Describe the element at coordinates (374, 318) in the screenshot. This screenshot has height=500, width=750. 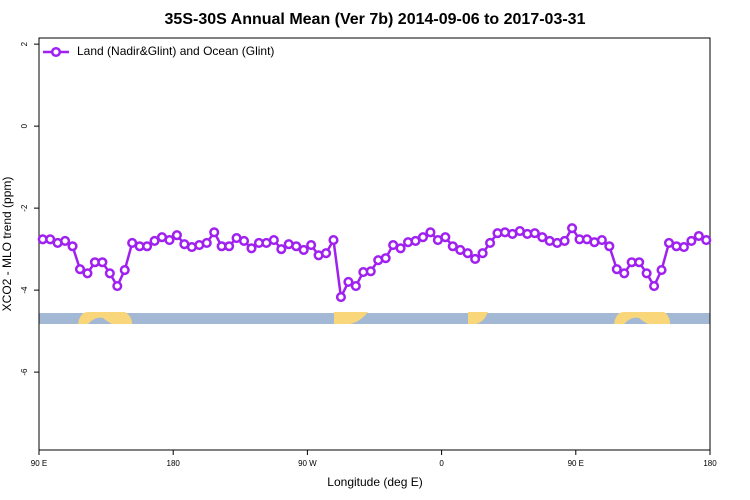
I see `land-ocean-strip` at that location.